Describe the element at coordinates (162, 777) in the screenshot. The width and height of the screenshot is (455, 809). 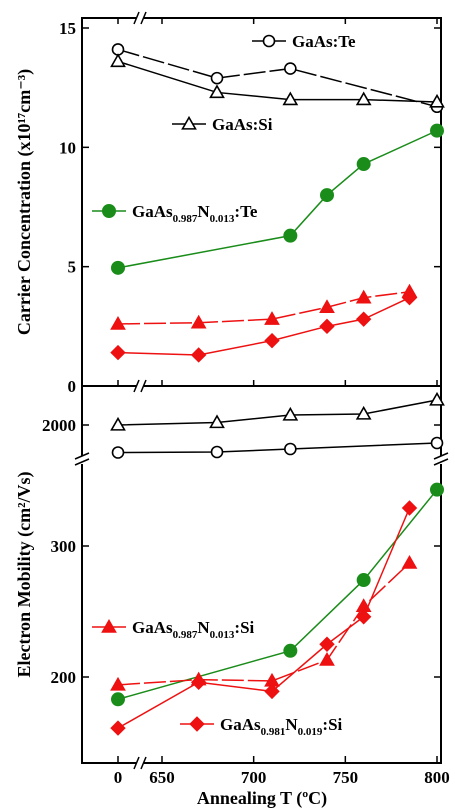
I see `x-tick-label: 650` at that location.